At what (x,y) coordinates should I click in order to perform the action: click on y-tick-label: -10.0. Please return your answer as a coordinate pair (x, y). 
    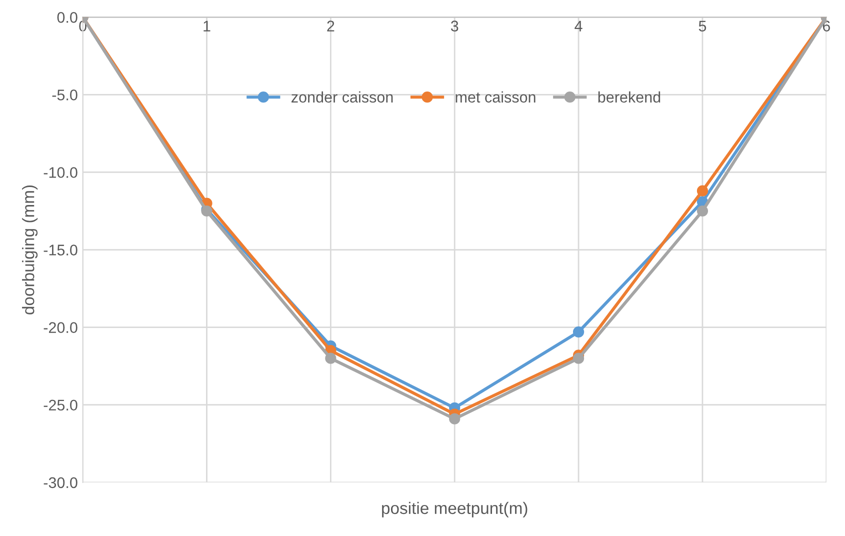
    Looking at the image, I should click on (61, 172).